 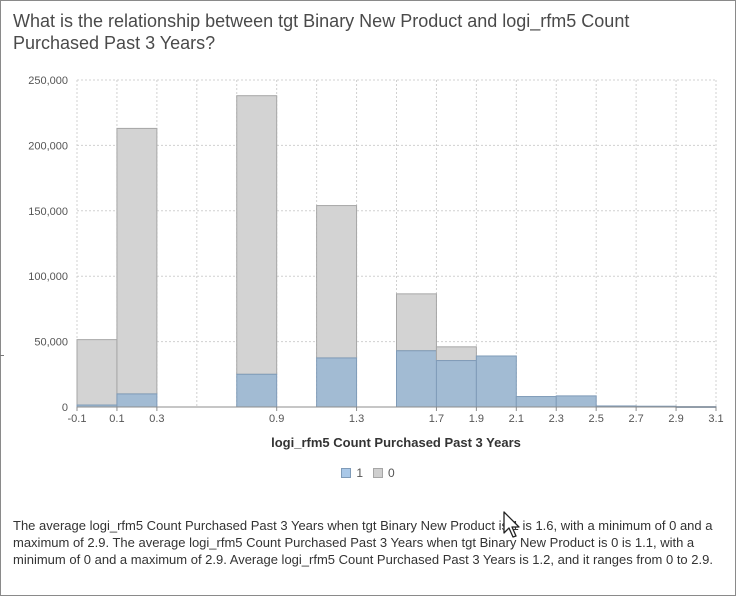 What do you see at coordinates (368, 473) in the screenshot?
I see `chart-legend: 1 0` at bounding box center [368, 473].